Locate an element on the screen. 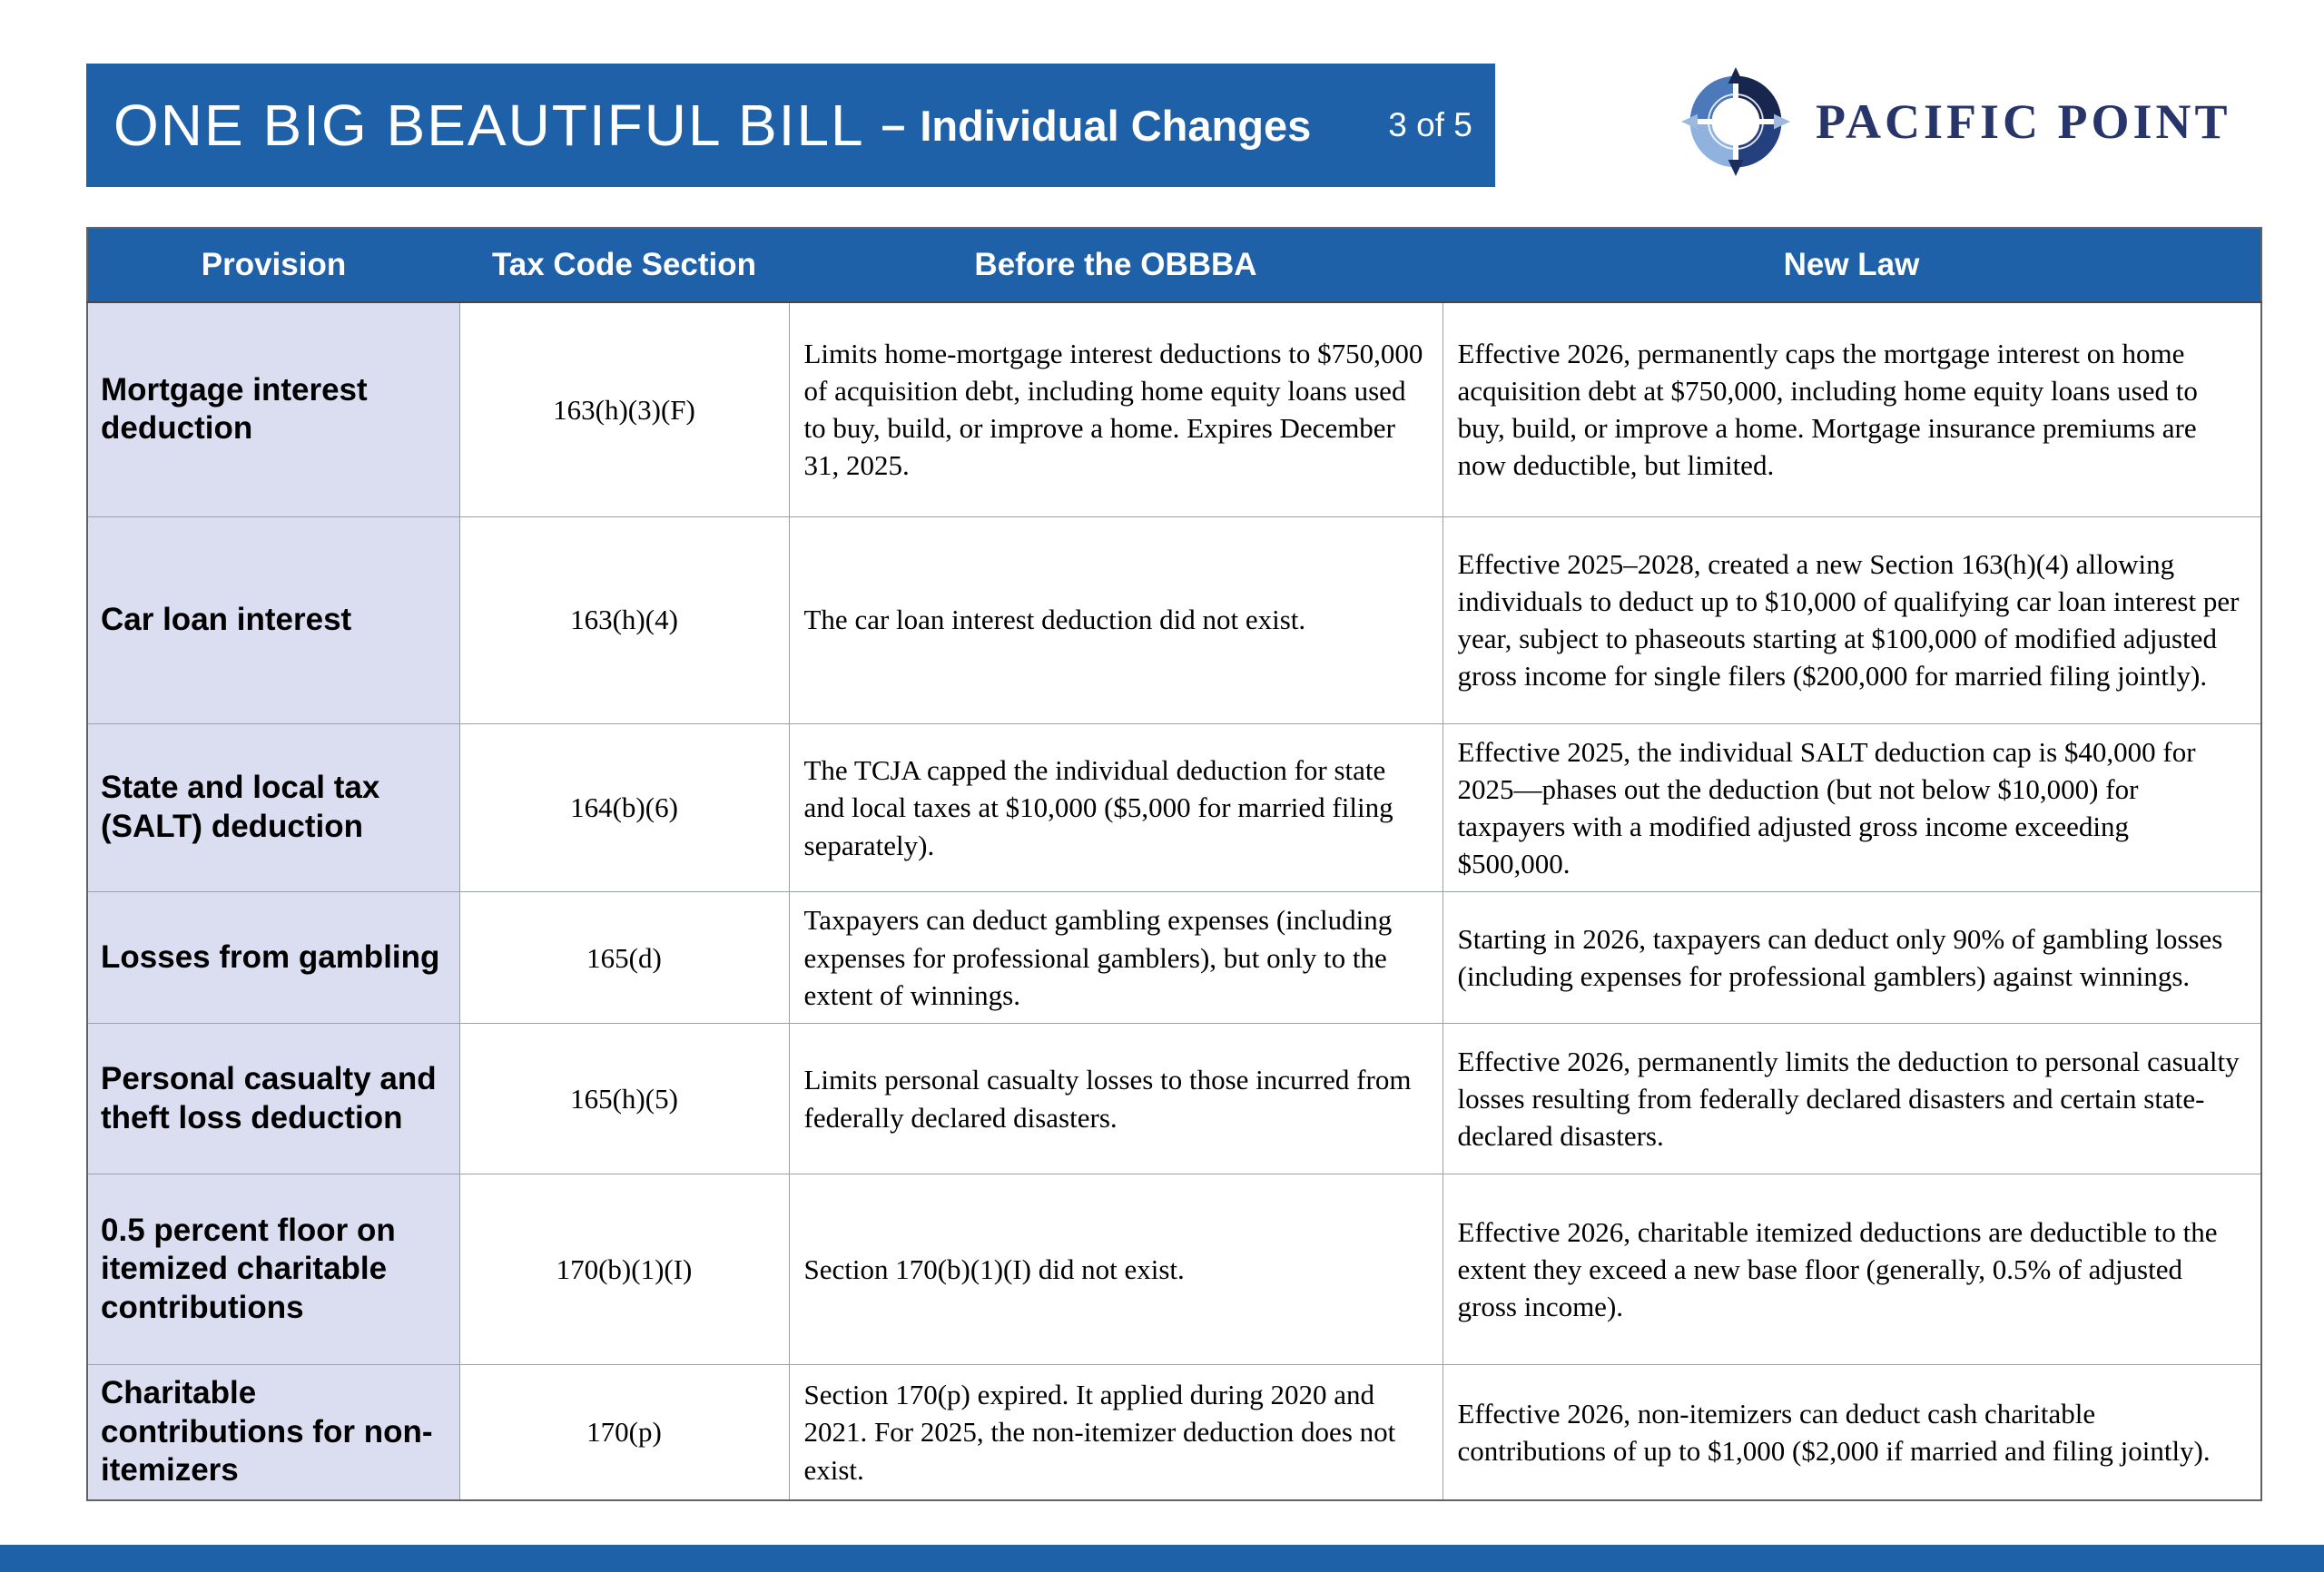 This screenshot has width=2324, height=1572. provision-cell: State and local tax (SALT) deduction is located at coordinates (273, 807).